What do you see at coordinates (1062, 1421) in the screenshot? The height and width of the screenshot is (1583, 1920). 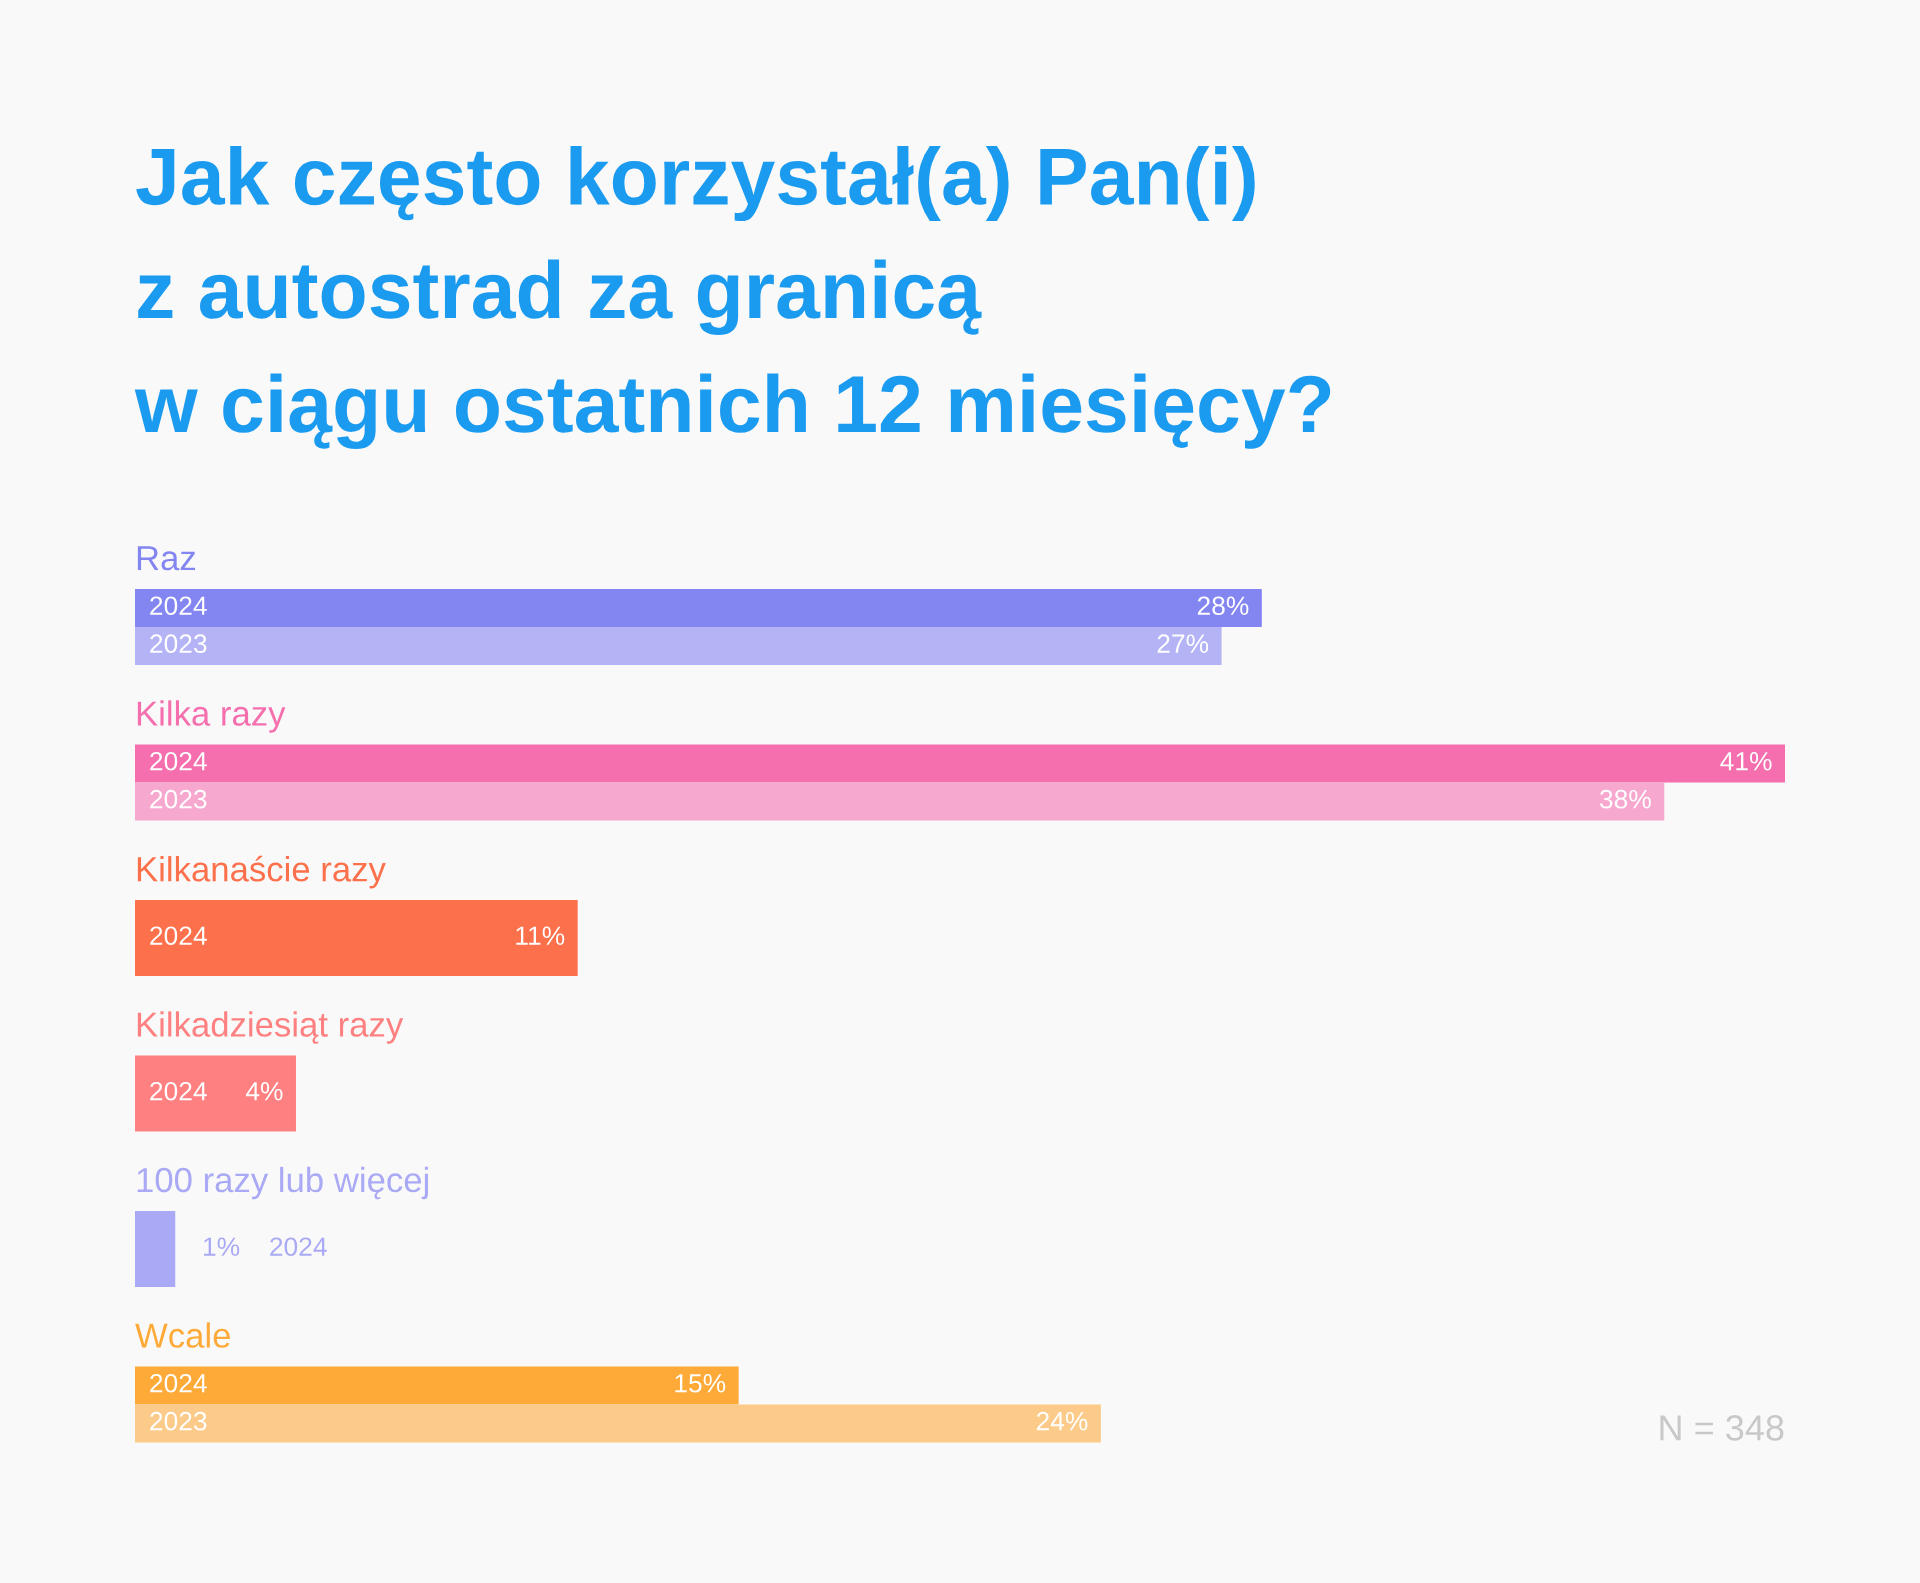 I see `data-label: 24%` at bounding box center [1062, 1421].